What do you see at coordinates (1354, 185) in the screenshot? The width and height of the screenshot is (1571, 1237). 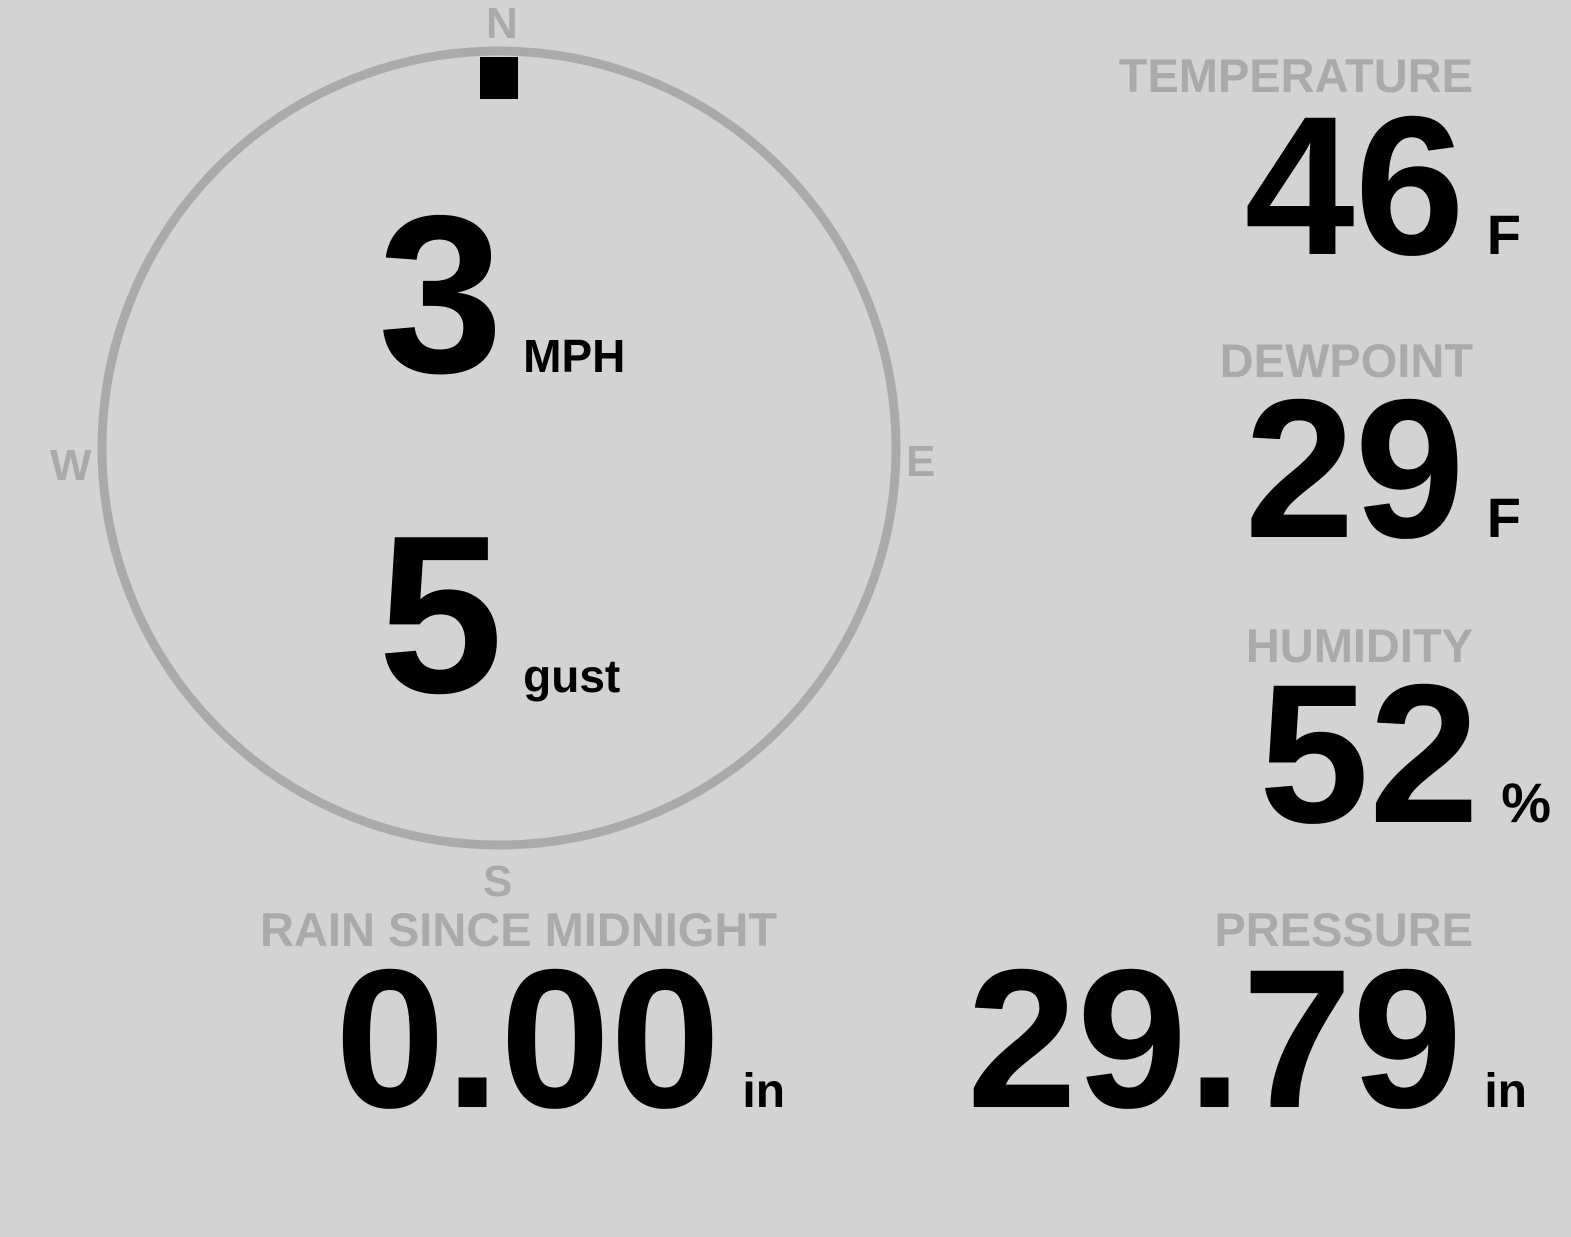 I see `temperature-value: 46` at bounding box center [1354, 185].